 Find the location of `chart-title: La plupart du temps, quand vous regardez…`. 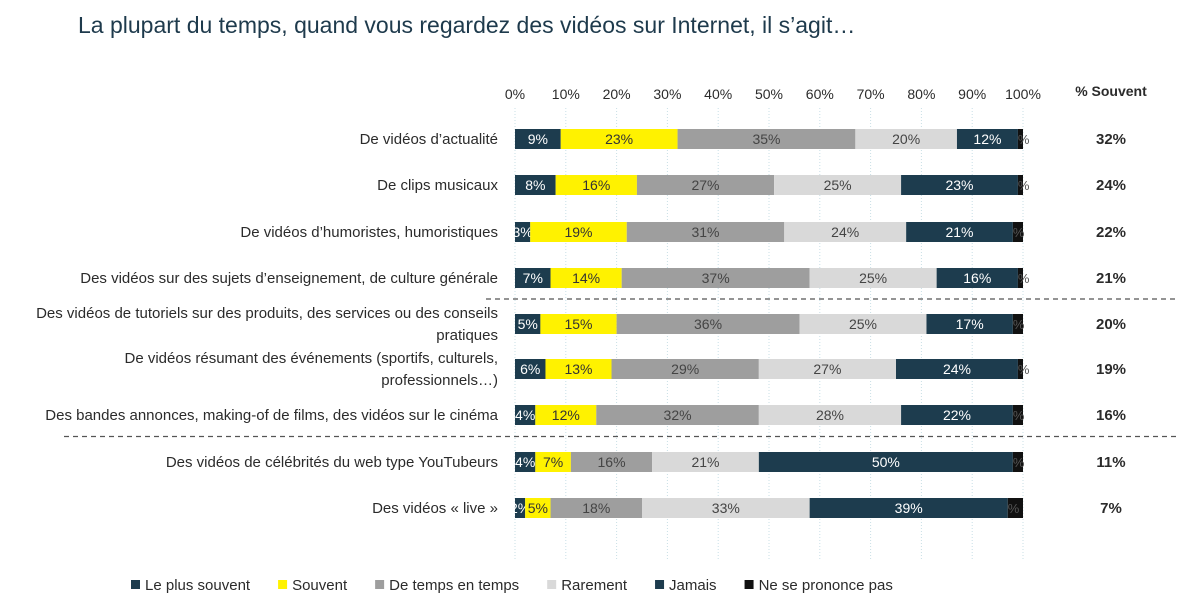

chart-title: La plupart du temps, quand vous regardez… is located at coordinates (467, 25).